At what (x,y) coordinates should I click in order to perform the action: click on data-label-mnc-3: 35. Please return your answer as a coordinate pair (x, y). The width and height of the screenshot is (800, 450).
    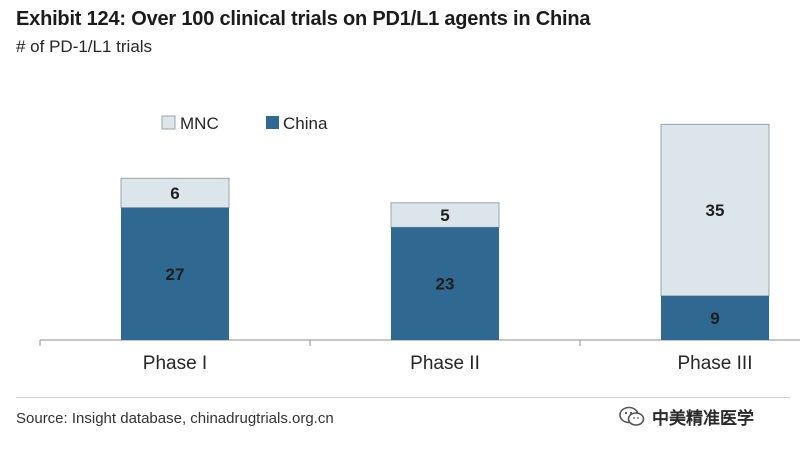
    Looking at the image, I should click on (715, 210).